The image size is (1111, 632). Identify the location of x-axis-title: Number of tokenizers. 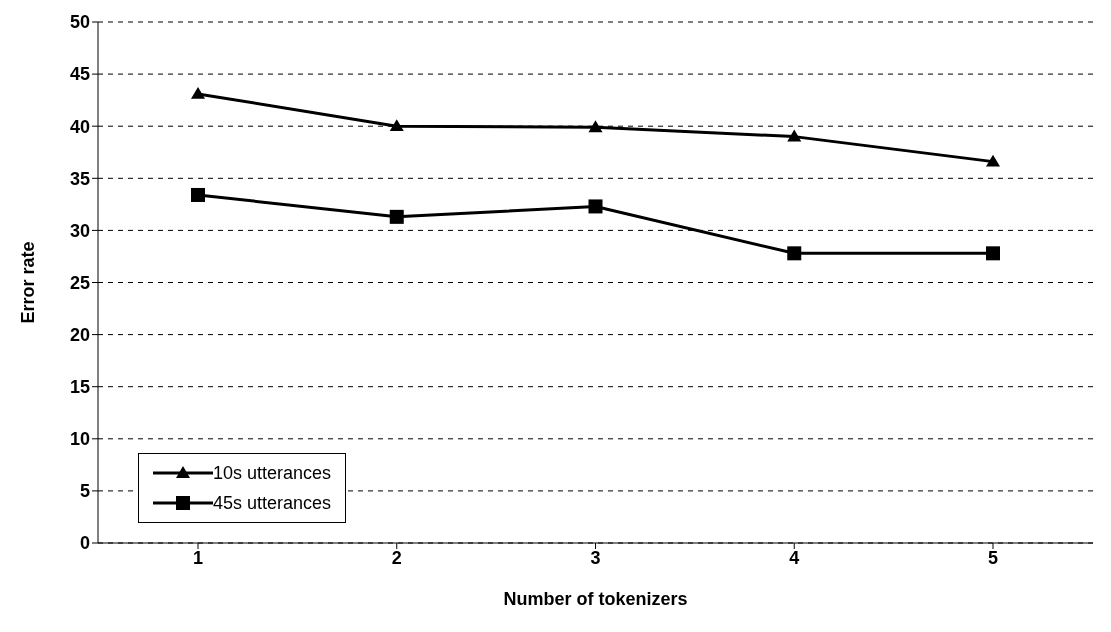
(595, 599).